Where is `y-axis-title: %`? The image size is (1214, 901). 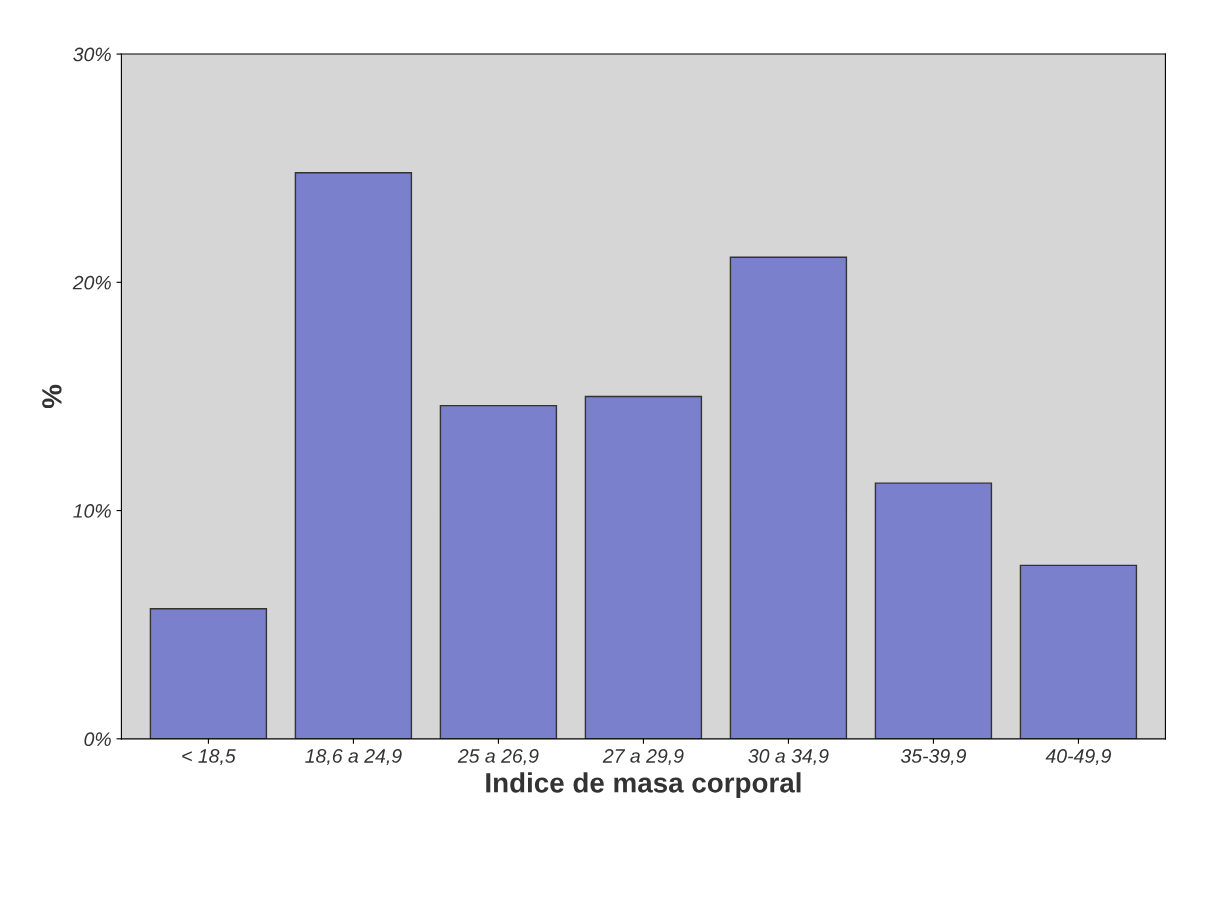 y-axis-title: % is located at coordinates (52, 396).